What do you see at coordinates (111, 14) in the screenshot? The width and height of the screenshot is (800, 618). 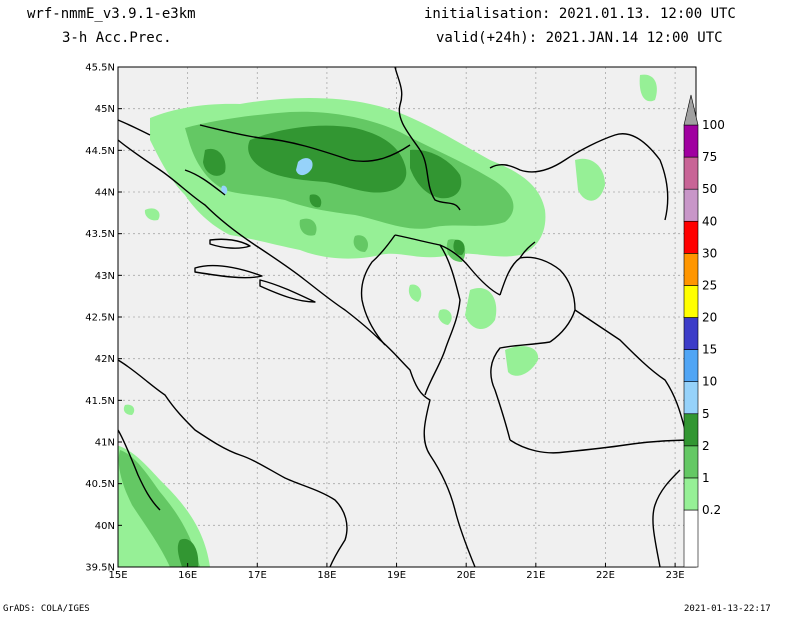 I see `model-name: wrf-nmmE_v3.9.1-e3km` at bounding box center [111, 14].